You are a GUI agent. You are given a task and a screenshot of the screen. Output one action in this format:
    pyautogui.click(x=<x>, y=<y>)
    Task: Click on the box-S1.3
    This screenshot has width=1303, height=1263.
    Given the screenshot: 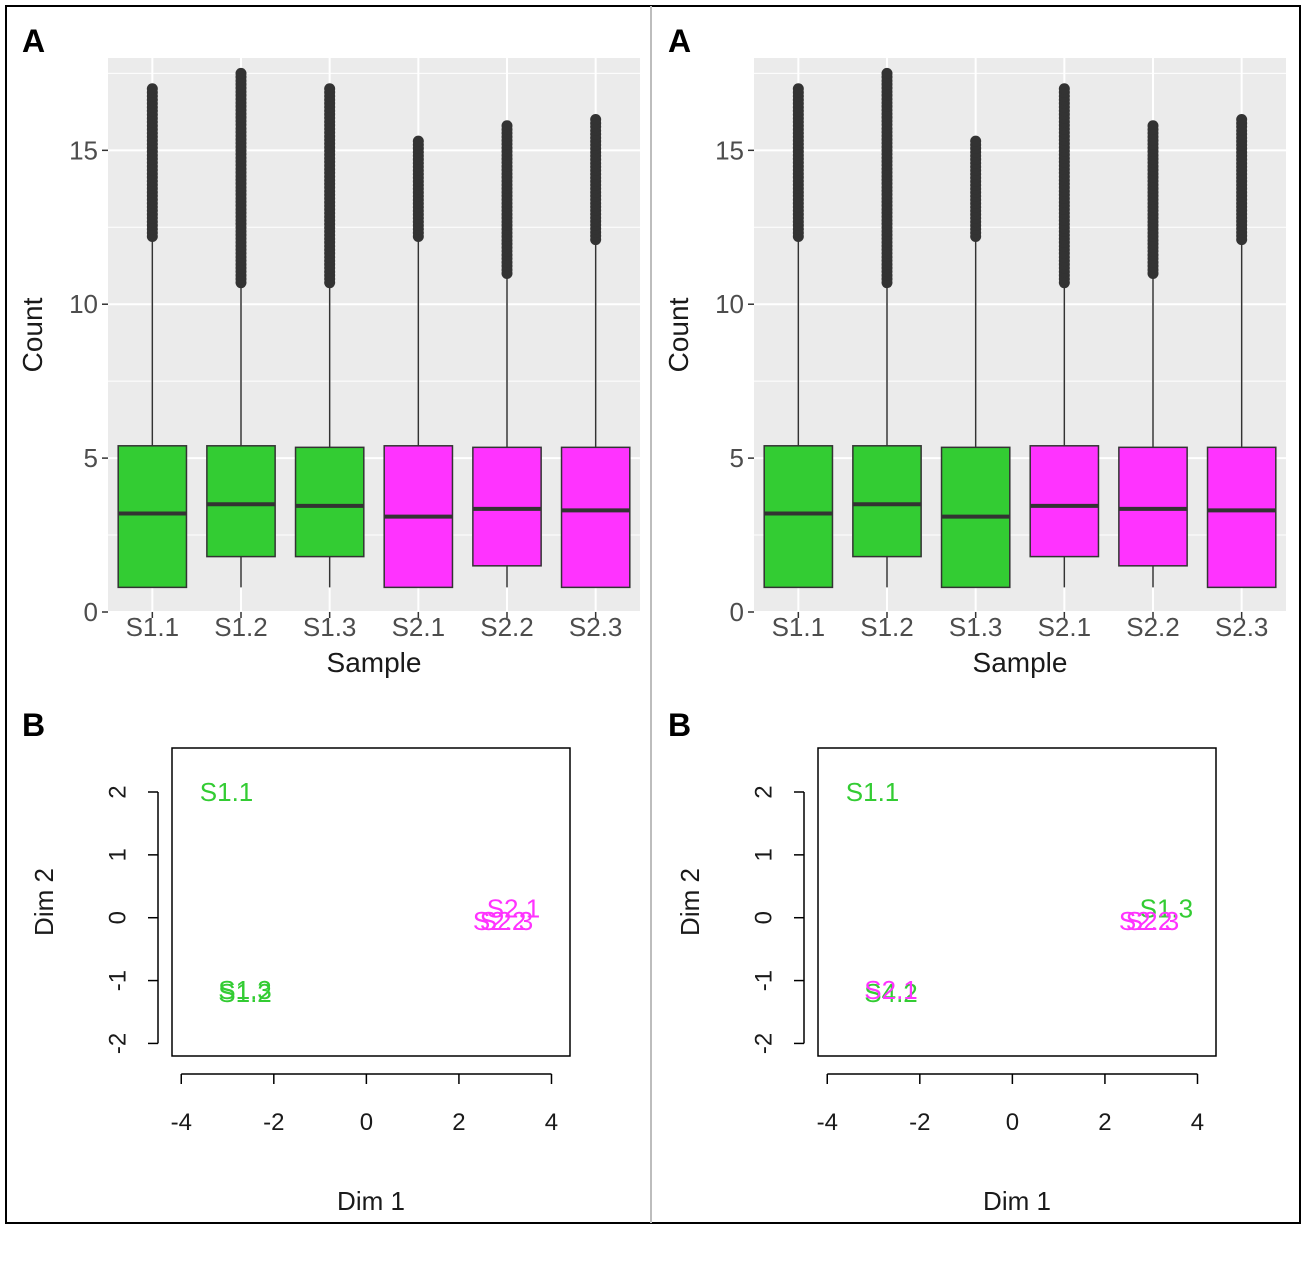 What is the action you would take?
    pyautogui.click(x=329, y=502)
    